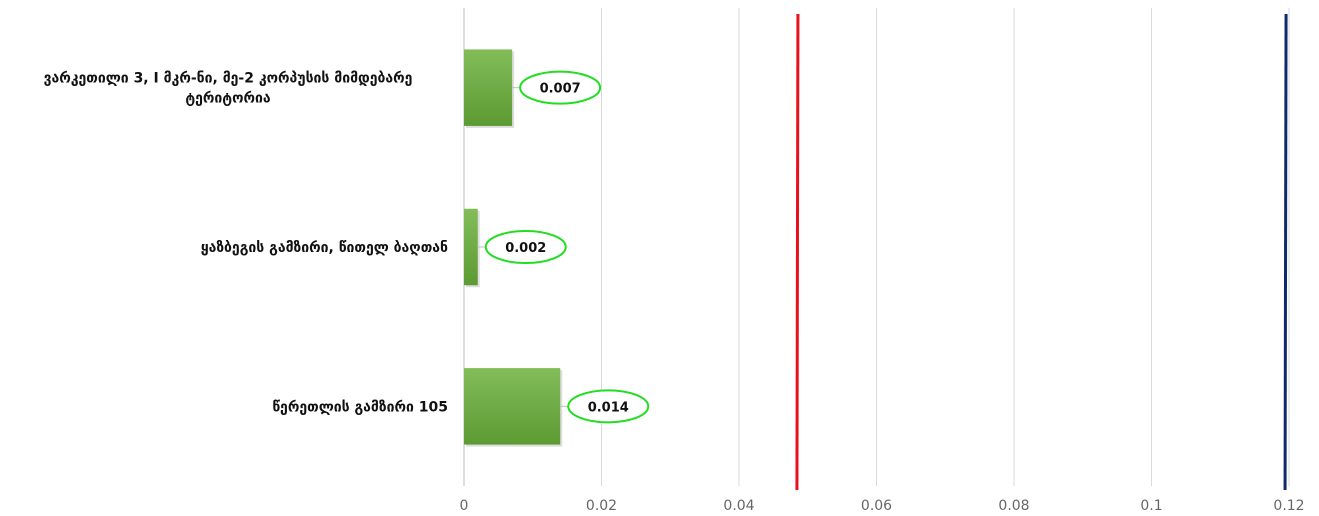 Image resolution: width=1319 pixels, height=516 pixels. I want to click on bars, so click(513, 248).